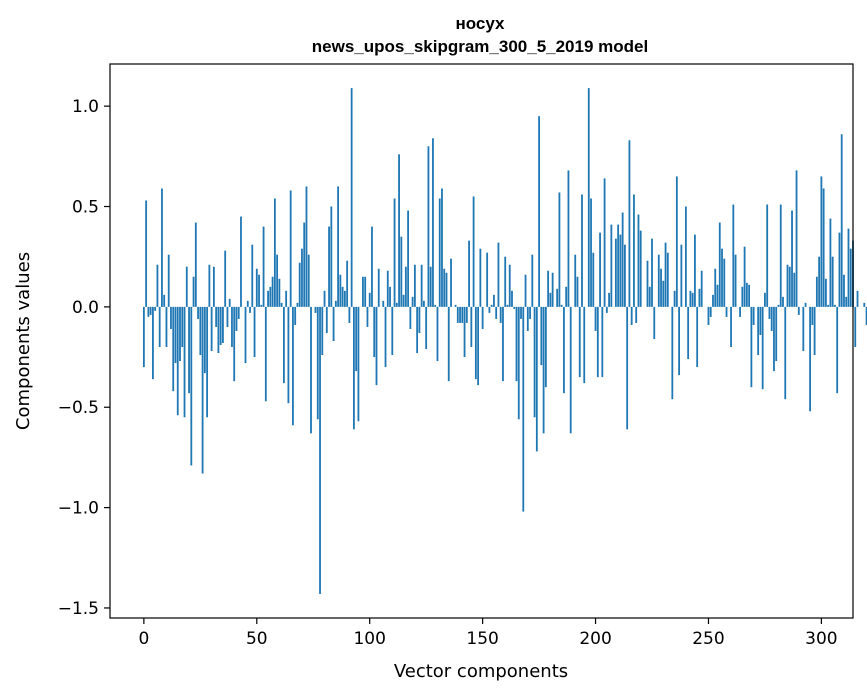 This screenshot has width=867, height=696. What do you see at coordinates (821, 639) in the screenshot?
I see `x-tick-label-300: 300` at bounding box center [821, 639].